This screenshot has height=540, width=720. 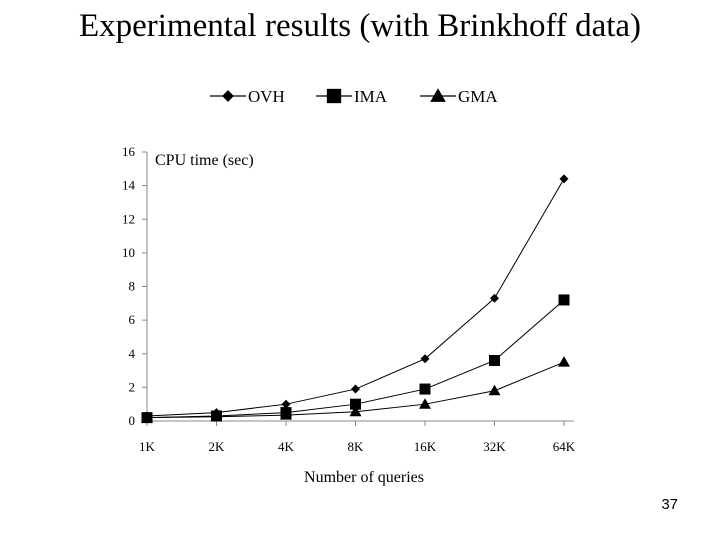 I want to click on y-tick-label: 6, so click(x=132, y=319).